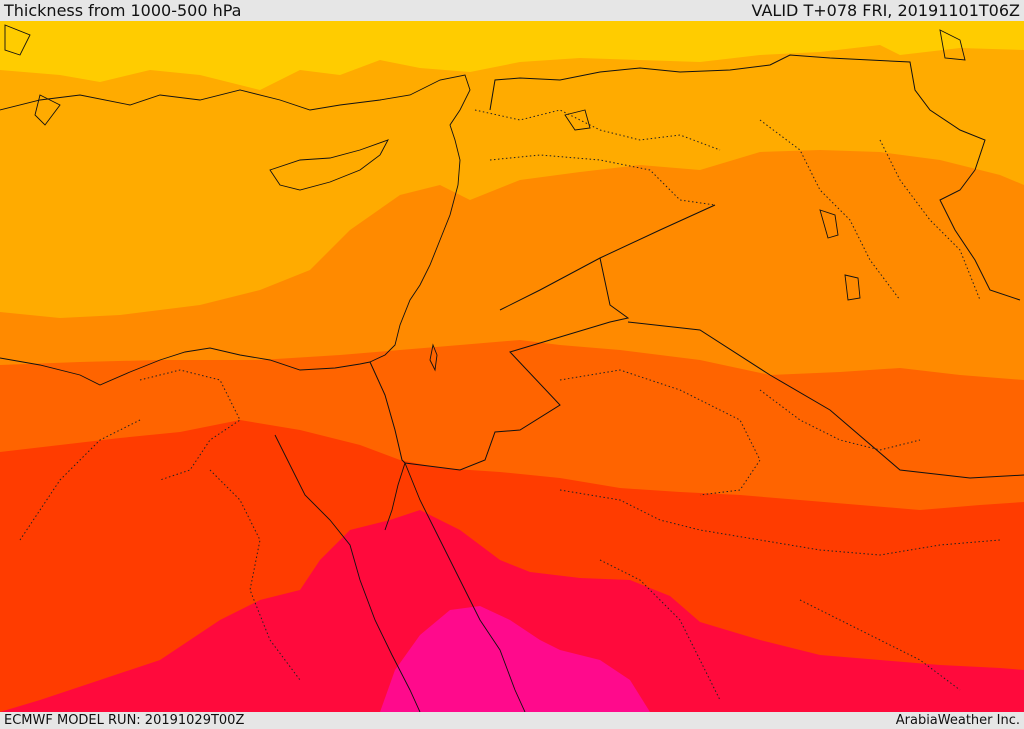  What do you see at coordinates (512, 55) in the screenshot?
I see `band-yellow` at bounding box center [512, 55].